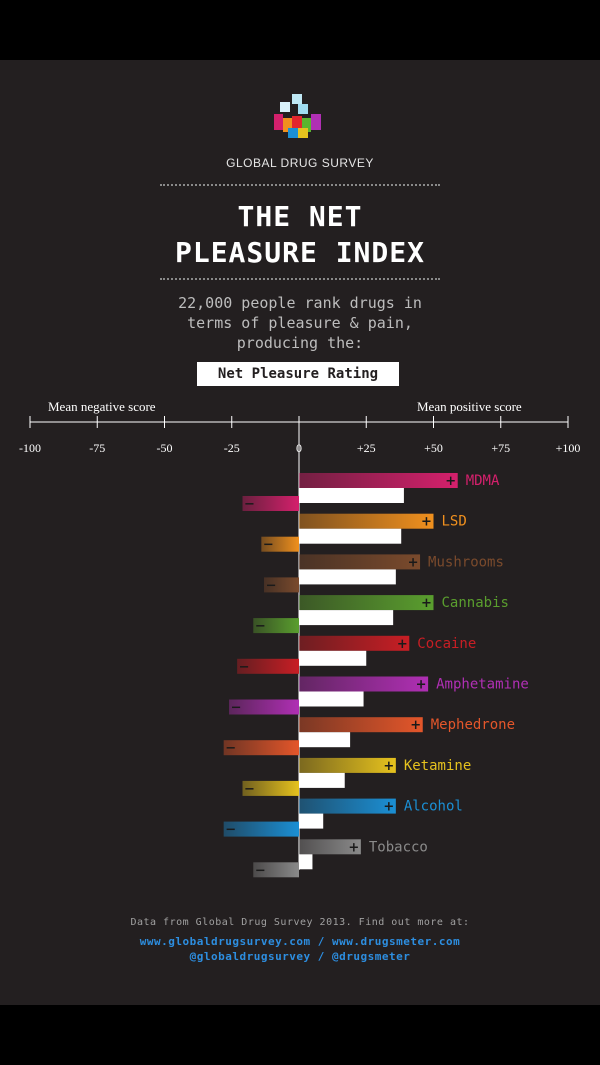  What do you see at coordinates (300, 163) in the screenshot?
I see `organization-name: GLOBAL DRUG SURVEY` at bounding box center [300, 163].